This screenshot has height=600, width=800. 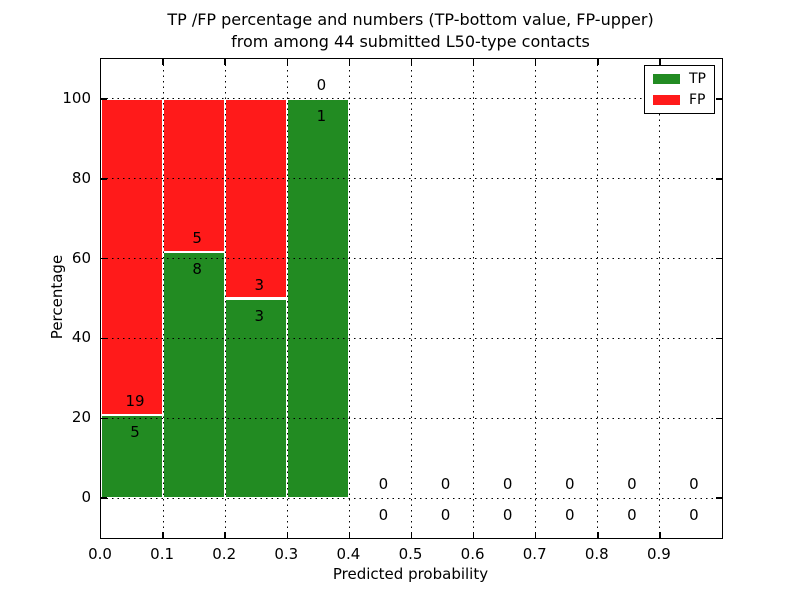 I want to click on legend-item-tp: TP, so click(x=679, y=79).